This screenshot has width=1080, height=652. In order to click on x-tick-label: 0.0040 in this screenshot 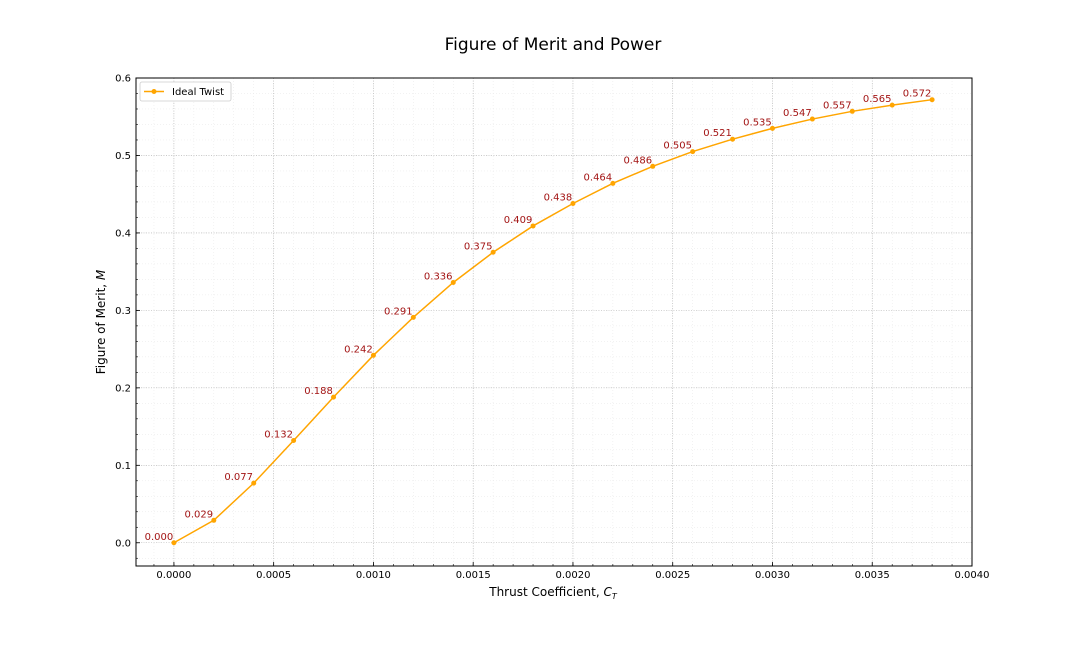, I will do `click(972, 575)`.